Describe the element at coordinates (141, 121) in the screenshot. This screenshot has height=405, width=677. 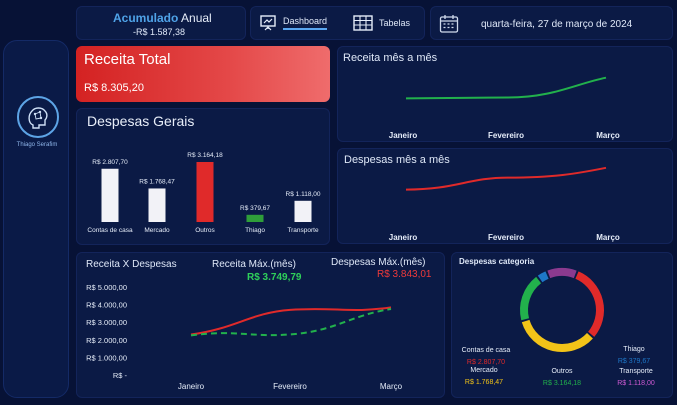
I see `despesas-gerais-title: Despesas Gerais` at that location.